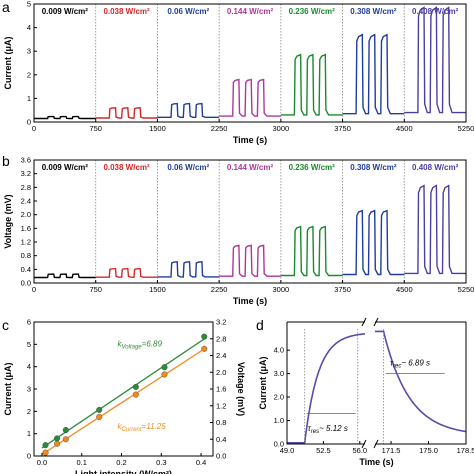 The width and height of the screenshot is (474, 474). What do you see at coordinates (279, 373) in the screenshot?
I see `y-tick-label: 3.0` at bounding box center [279, 373].